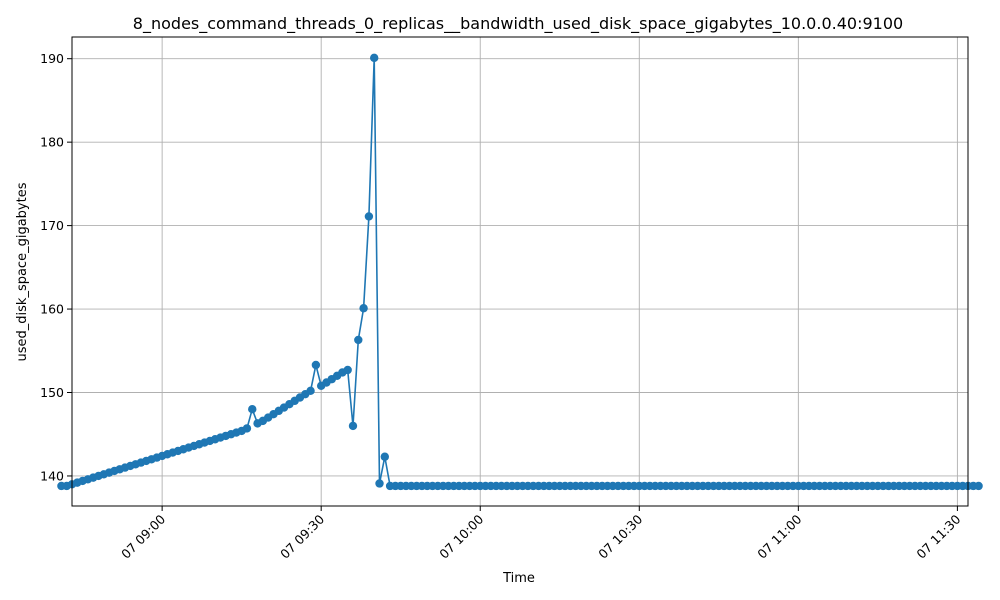 This screenshot has height=600, width=1000. What do you see at coordinates (52, 225) in the screenshot?
I see `y-tick-label: 170` at bounding box center [52, 225].